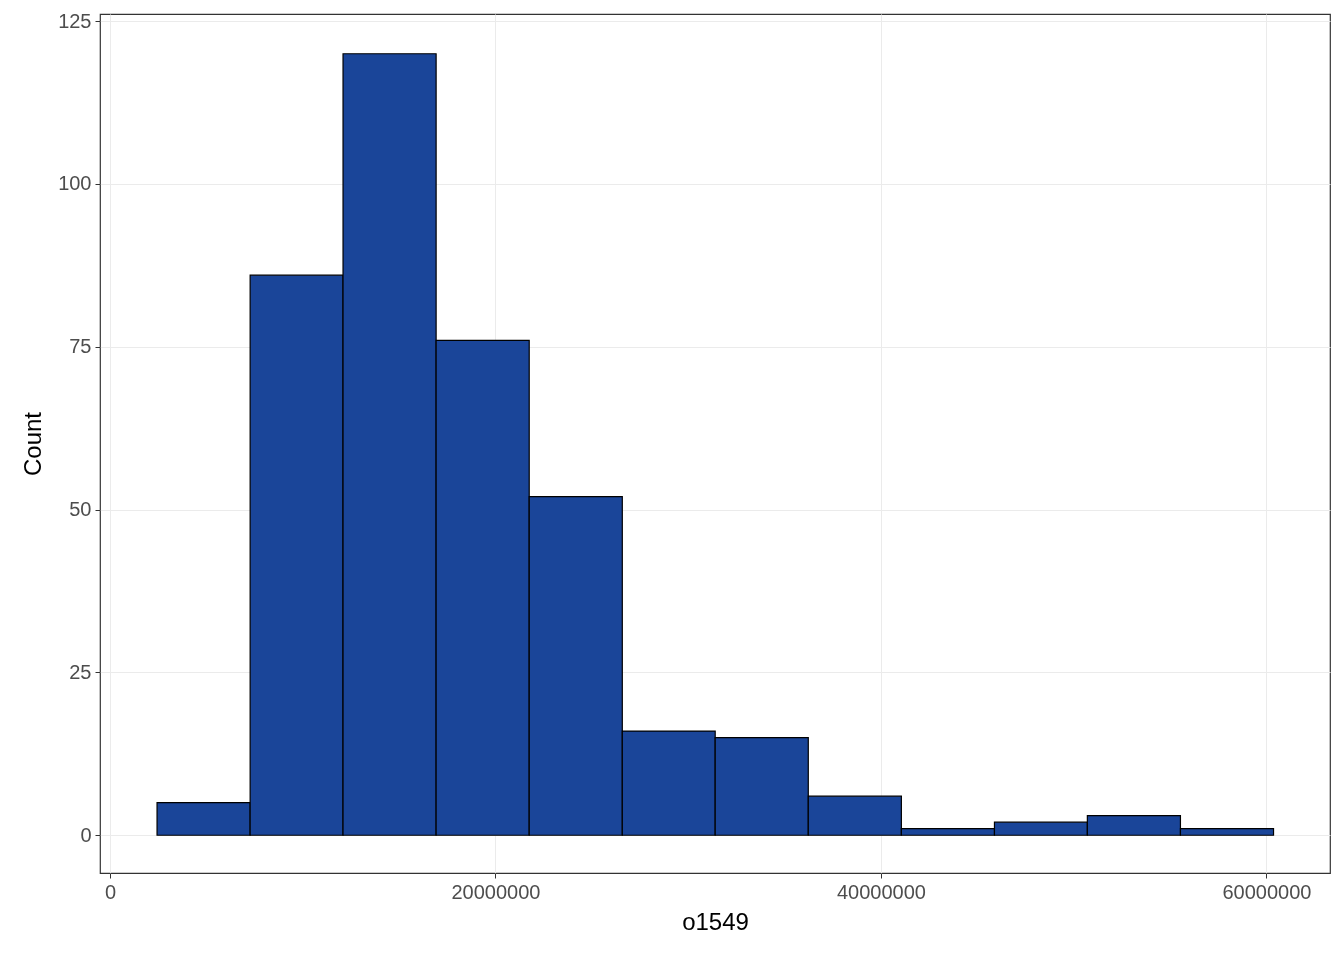 The width and height of the screenshot is (1344, 960). Describe the element at coordinates (881, 891) in the screenshot. I see `x-tick-label: 40000000` at that location.